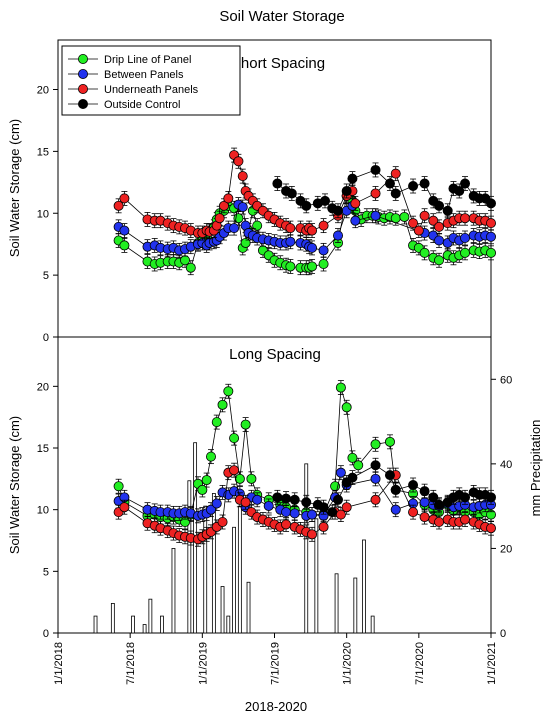 The width and height of the screenshot is (550, 721). Describe the element at coordinates (503, 634) in the screenshot. I see `y2-tick-label: 0` at that location.